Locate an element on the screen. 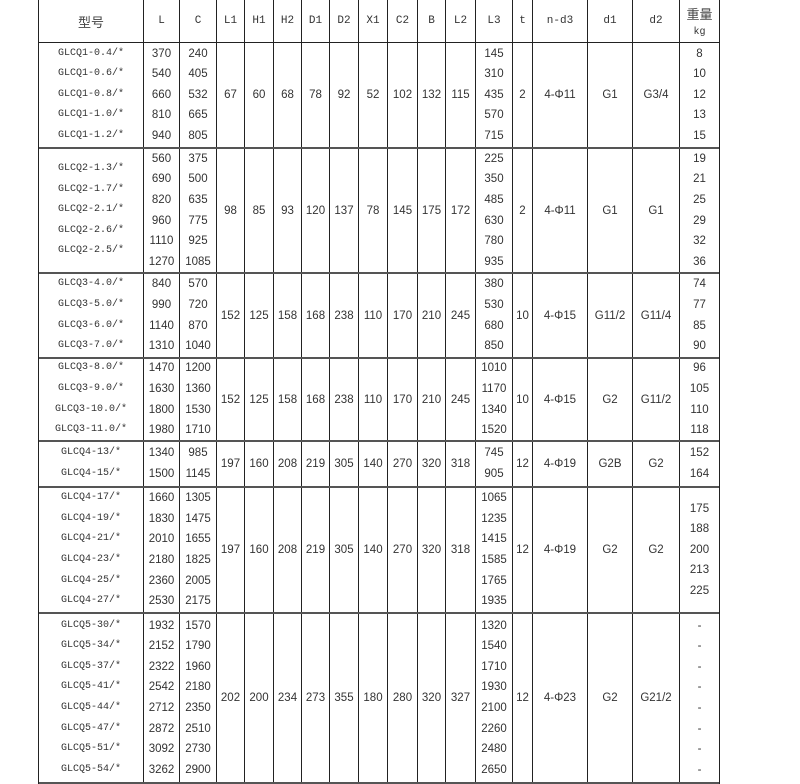 This screenshot has height=784, width=800. cell-x1: 52 is located at coordinates (373, 95).